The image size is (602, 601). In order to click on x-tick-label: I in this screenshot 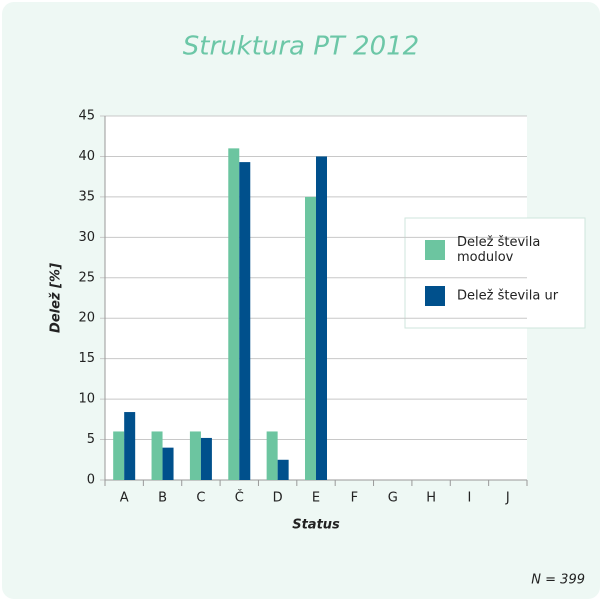, I will do `click(470, 498)`.